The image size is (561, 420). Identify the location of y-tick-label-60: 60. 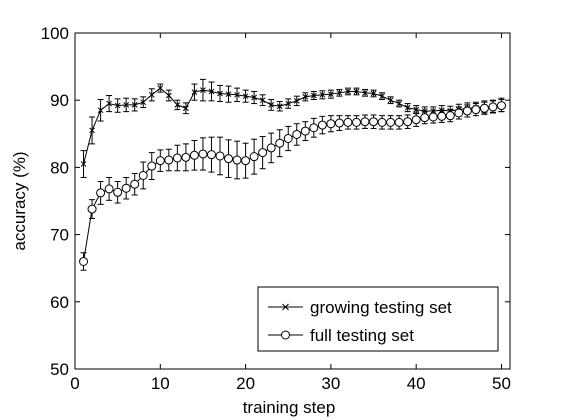
(59, 302).